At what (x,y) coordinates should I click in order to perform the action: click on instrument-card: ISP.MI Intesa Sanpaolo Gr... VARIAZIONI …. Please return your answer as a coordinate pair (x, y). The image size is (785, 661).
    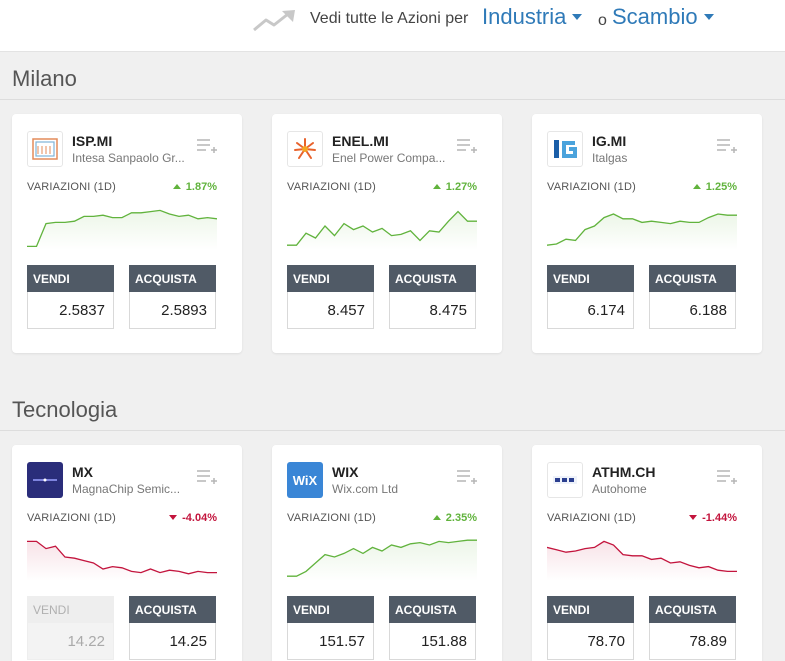
    Looking at the image, I should click on (127, 233).